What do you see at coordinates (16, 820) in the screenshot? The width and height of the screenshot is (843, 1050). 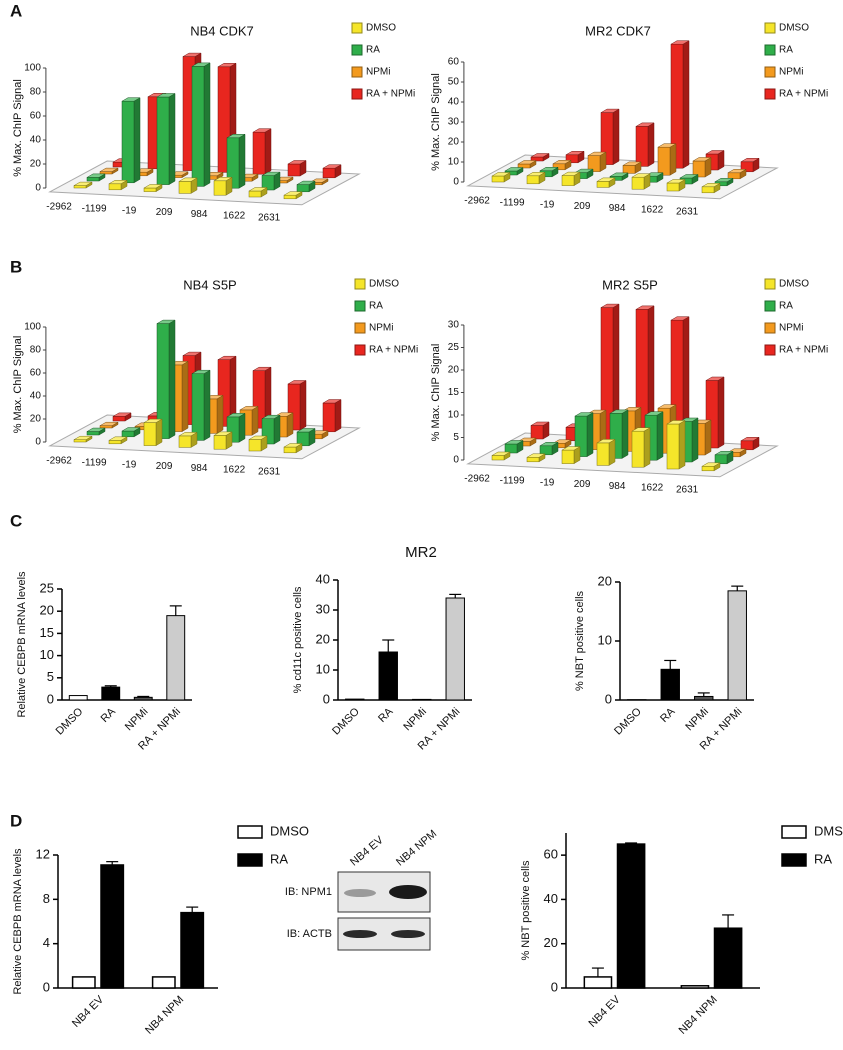 I see `panel-label: D` at bounding box center [16, 820].